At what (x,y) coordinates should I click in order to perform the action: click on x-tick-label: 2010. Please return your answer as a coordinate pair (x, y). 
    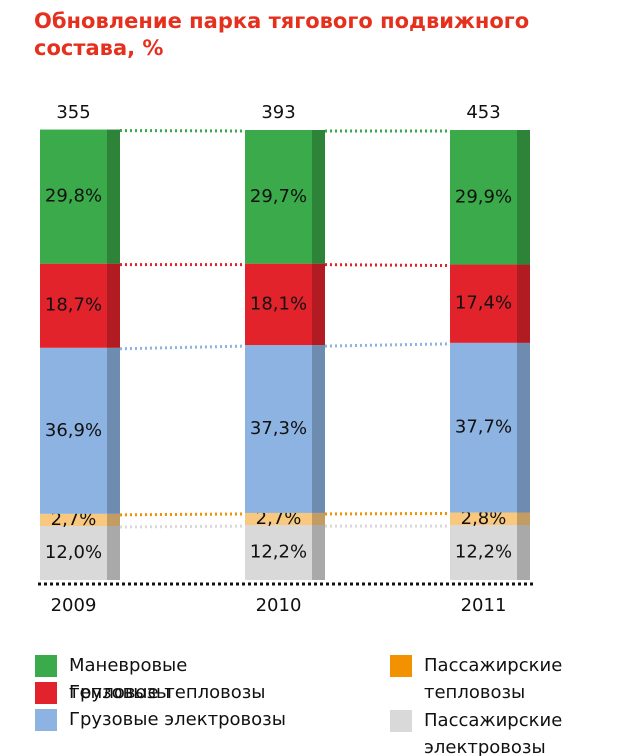
    Looking at the image, I should click on (279, 605).